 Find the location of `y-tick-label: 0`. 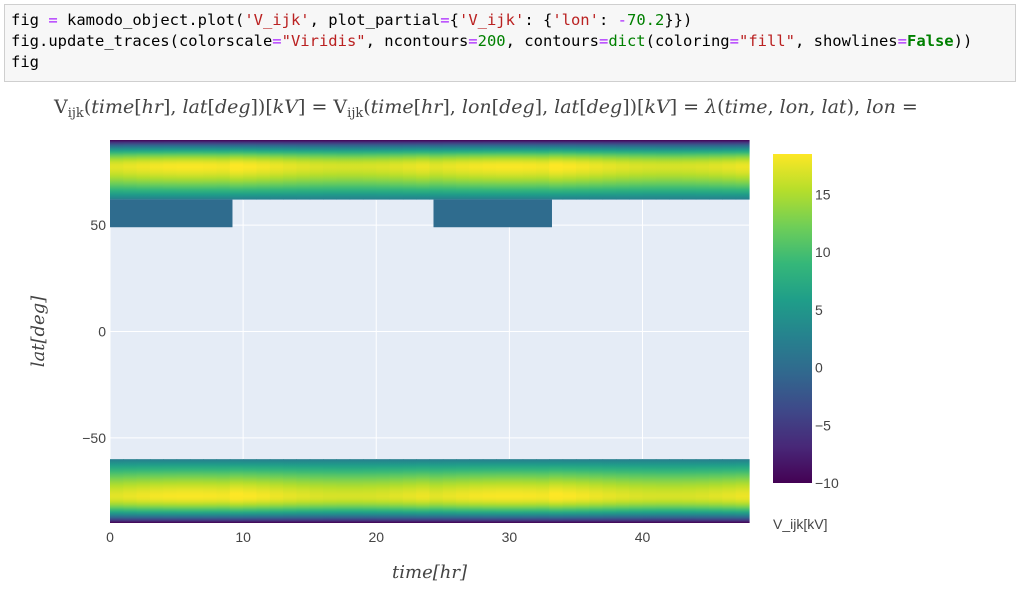

y-tick-label: 0 is located at coordinates (102, 332).